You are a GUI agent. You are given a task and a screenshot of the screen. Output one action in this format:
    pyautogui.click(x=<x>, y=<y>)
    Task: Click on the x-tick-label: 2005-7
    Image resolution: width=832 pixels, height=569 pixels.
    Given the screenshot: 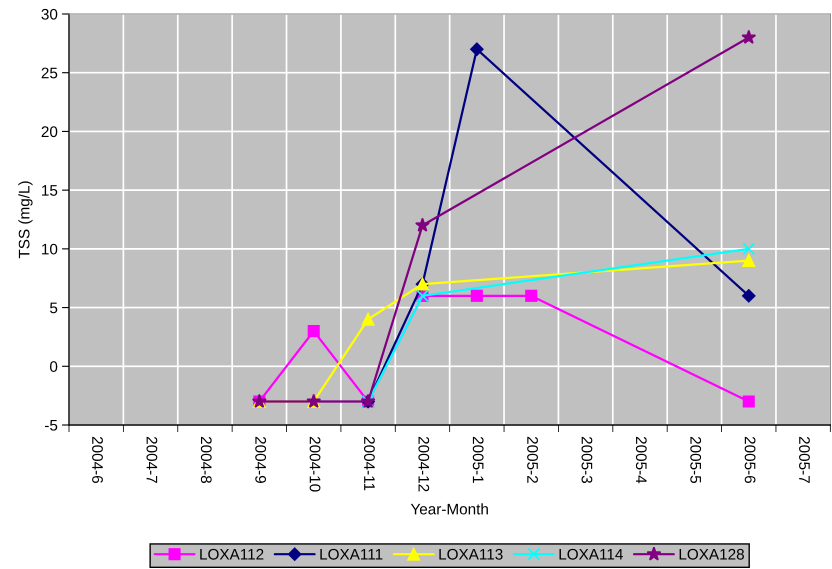 What is the action you would take?
    pyautogui.click(x=804, y=459)
    